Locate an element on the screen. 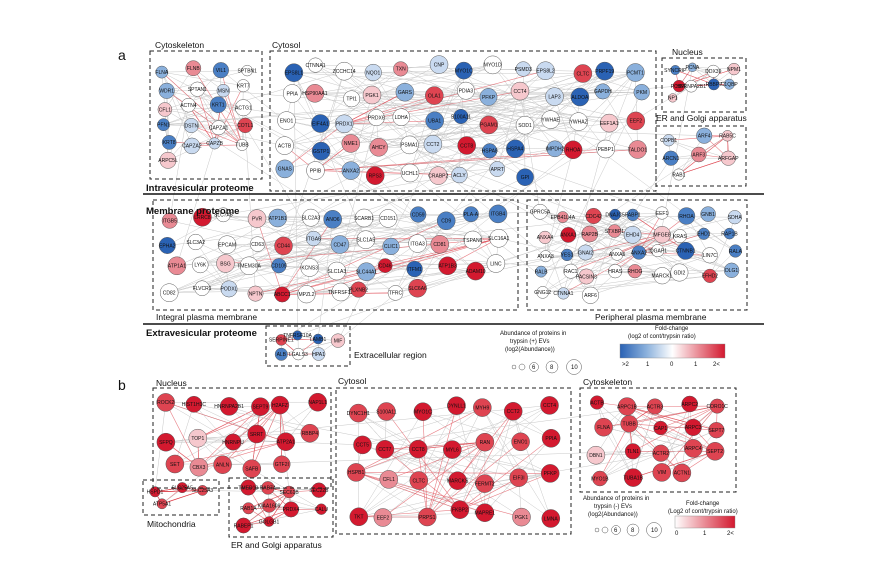  legend-a-size-title-2: trypsin (+) EVs is located at coordinates (530, 342).